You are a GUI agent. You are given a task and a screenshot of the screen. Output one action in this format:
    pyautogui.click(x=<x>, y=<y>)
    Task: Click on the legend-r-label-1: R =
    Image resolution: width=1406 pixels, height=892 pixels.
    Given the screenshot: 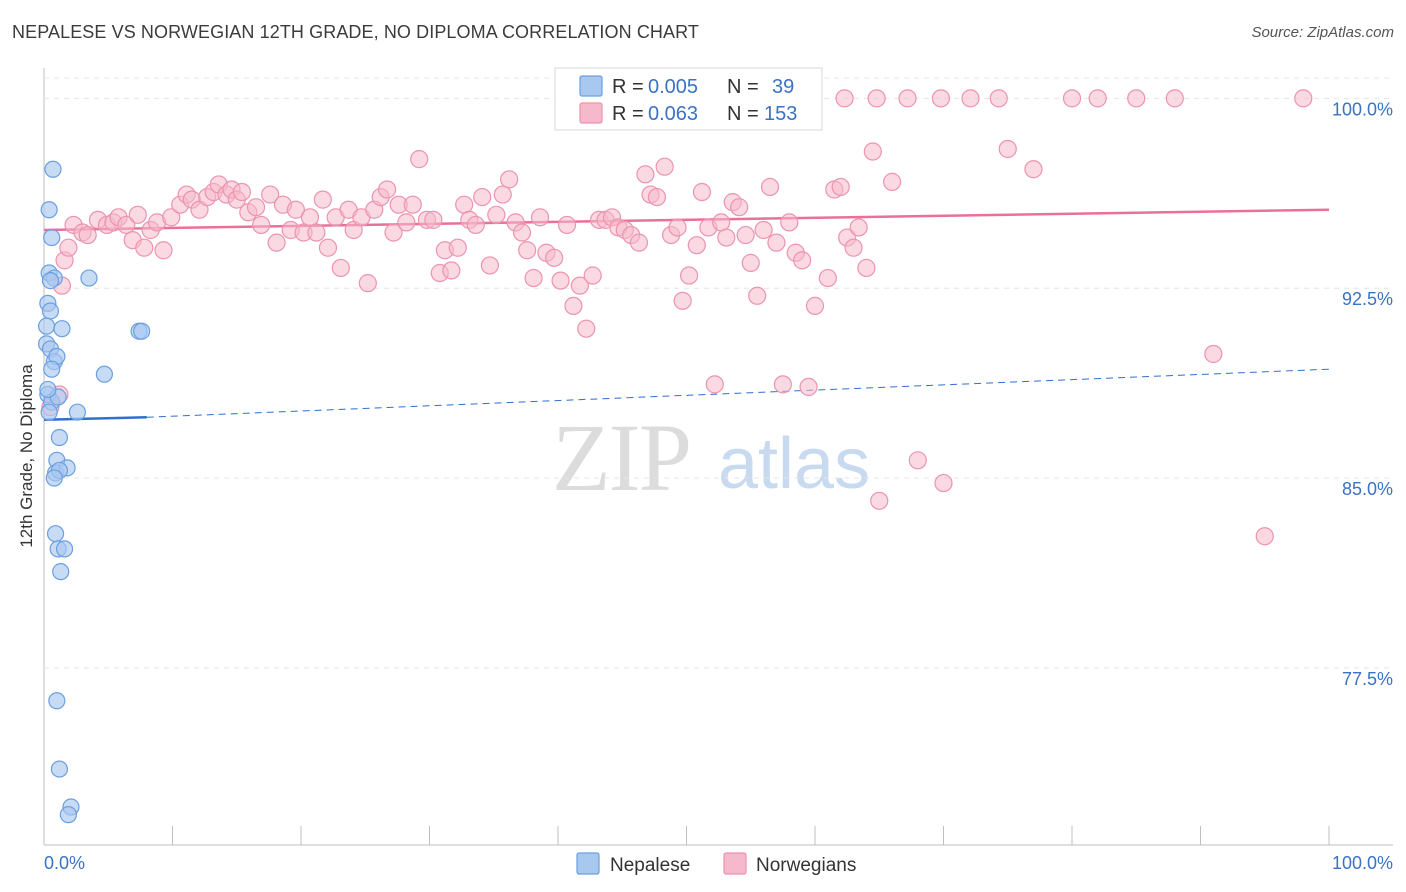 What is the action you would take?
    pyautogui.click(x=628, y=87)
    